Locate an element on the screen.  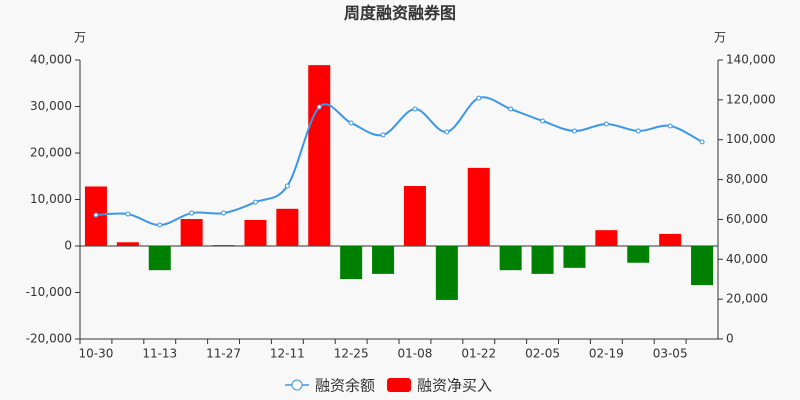
y2-tick-label: 40,000 is located at coordinates (747, 259).